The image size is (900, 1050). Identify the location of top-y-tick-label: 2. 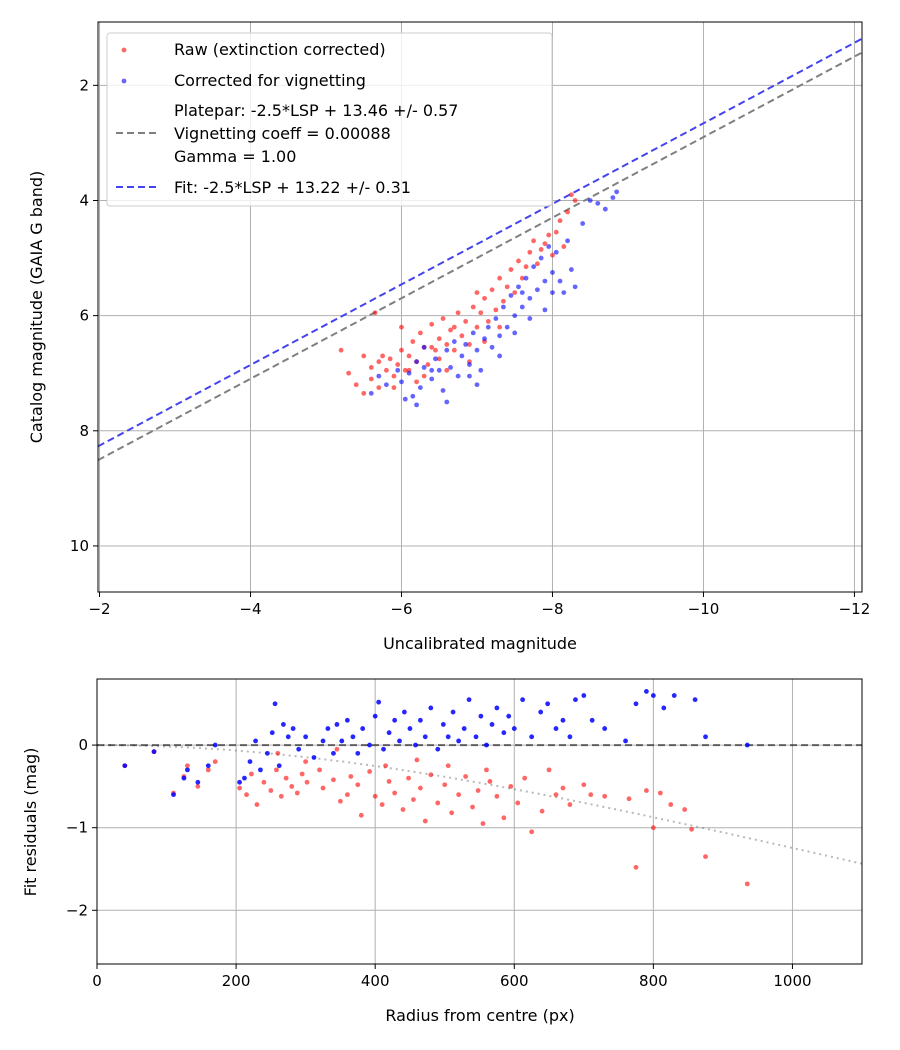
(84, 85).